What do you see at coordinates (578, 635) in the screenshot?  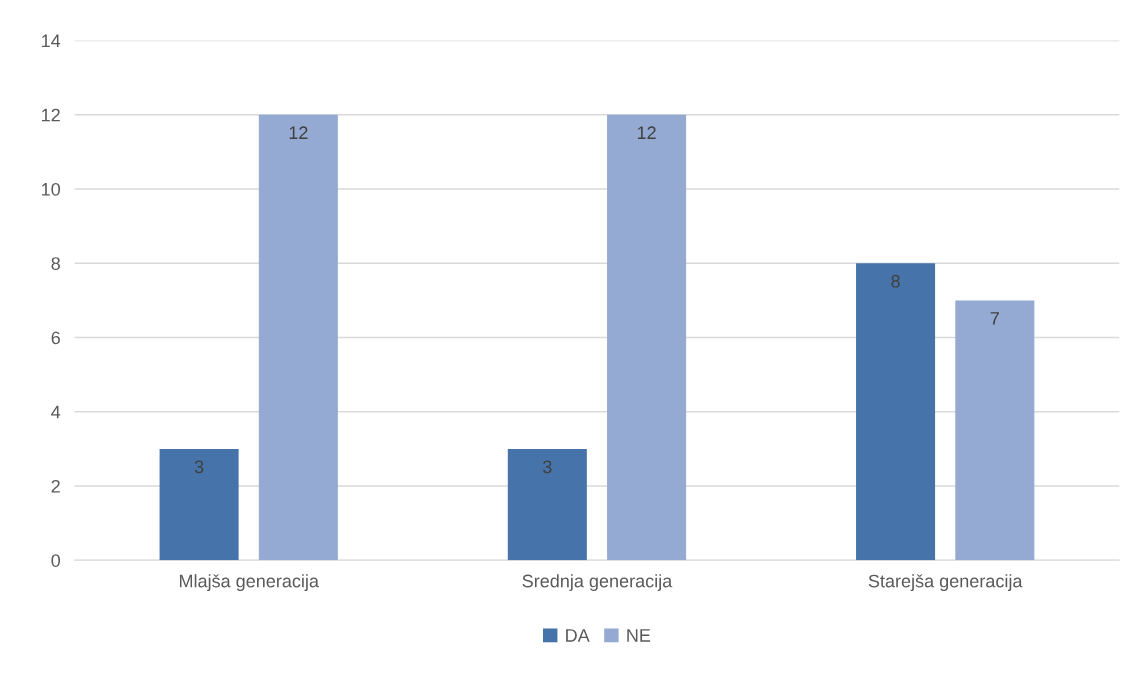 I see `legend-label: DA` at bounding box center [578, 635].